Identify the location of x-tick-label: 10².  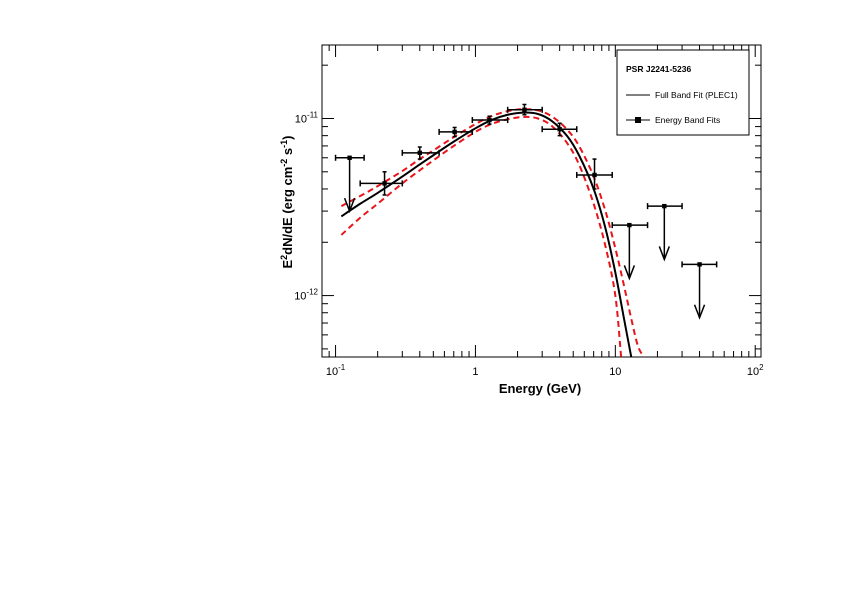
(755, 370).